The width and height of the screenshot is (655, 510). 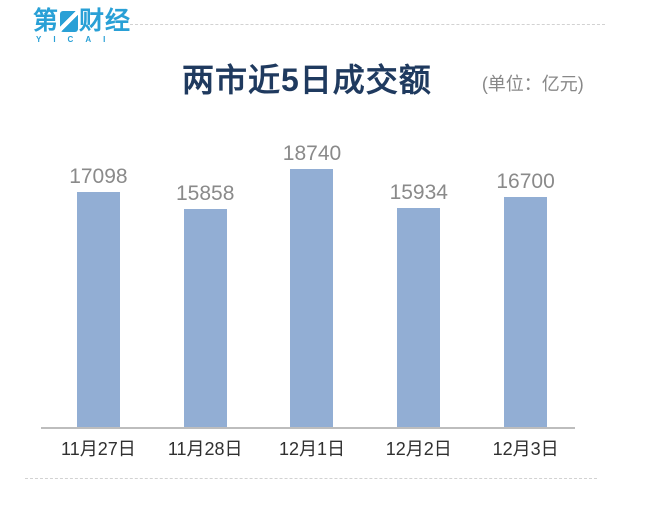 I want to click on logo-chars: 财经, so click(x=105, y=21).